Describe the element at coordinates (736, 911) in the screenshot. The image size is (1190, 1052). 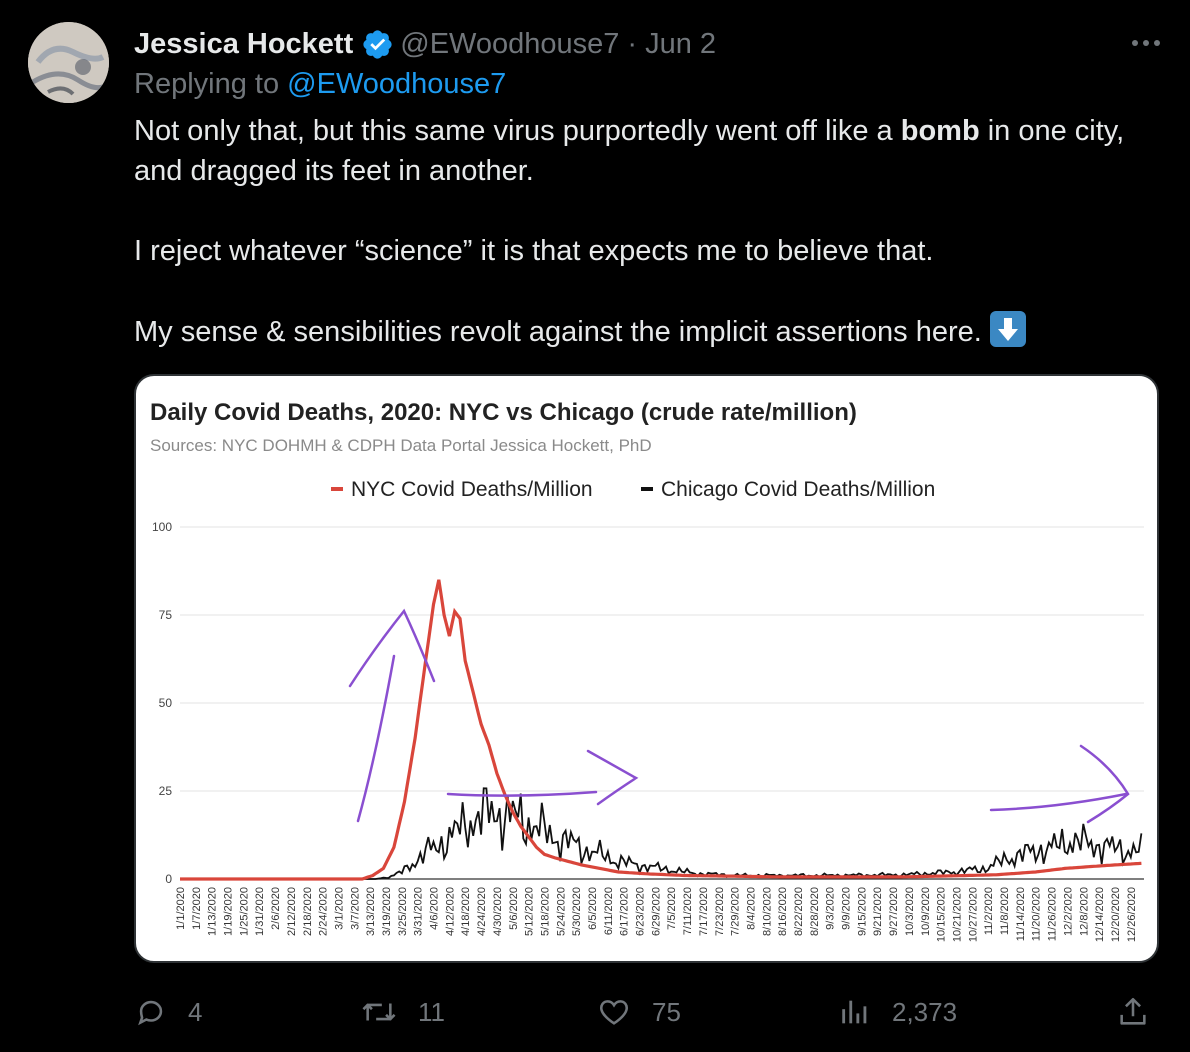
I see `x-tick-label: 7/29/2020` at that location.